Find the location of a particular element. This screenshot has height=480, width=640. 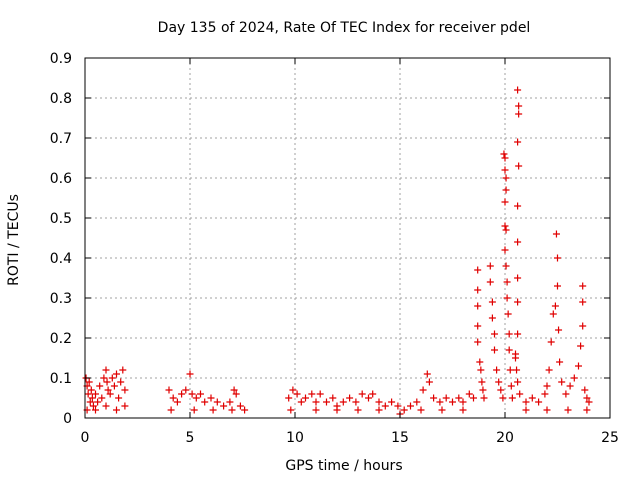

x-tick-label: 20 is located at coordinates (505, 438).